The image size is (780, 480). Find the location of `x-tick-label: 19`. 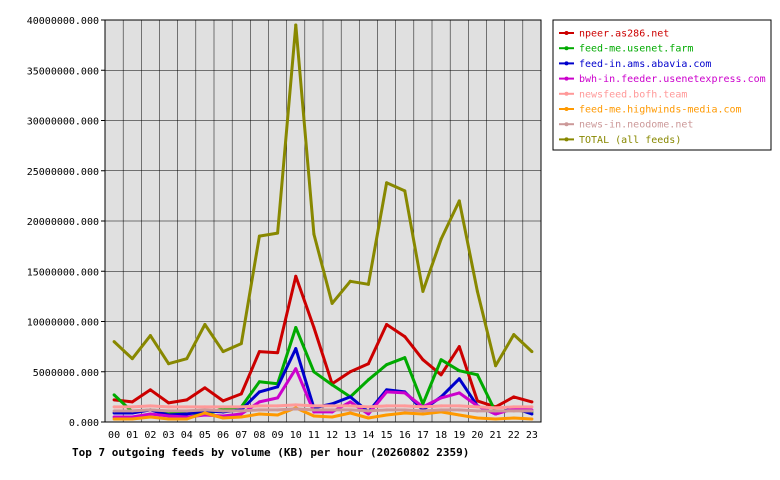

x-tick-label: 19 is located at coordinates (459, 435).